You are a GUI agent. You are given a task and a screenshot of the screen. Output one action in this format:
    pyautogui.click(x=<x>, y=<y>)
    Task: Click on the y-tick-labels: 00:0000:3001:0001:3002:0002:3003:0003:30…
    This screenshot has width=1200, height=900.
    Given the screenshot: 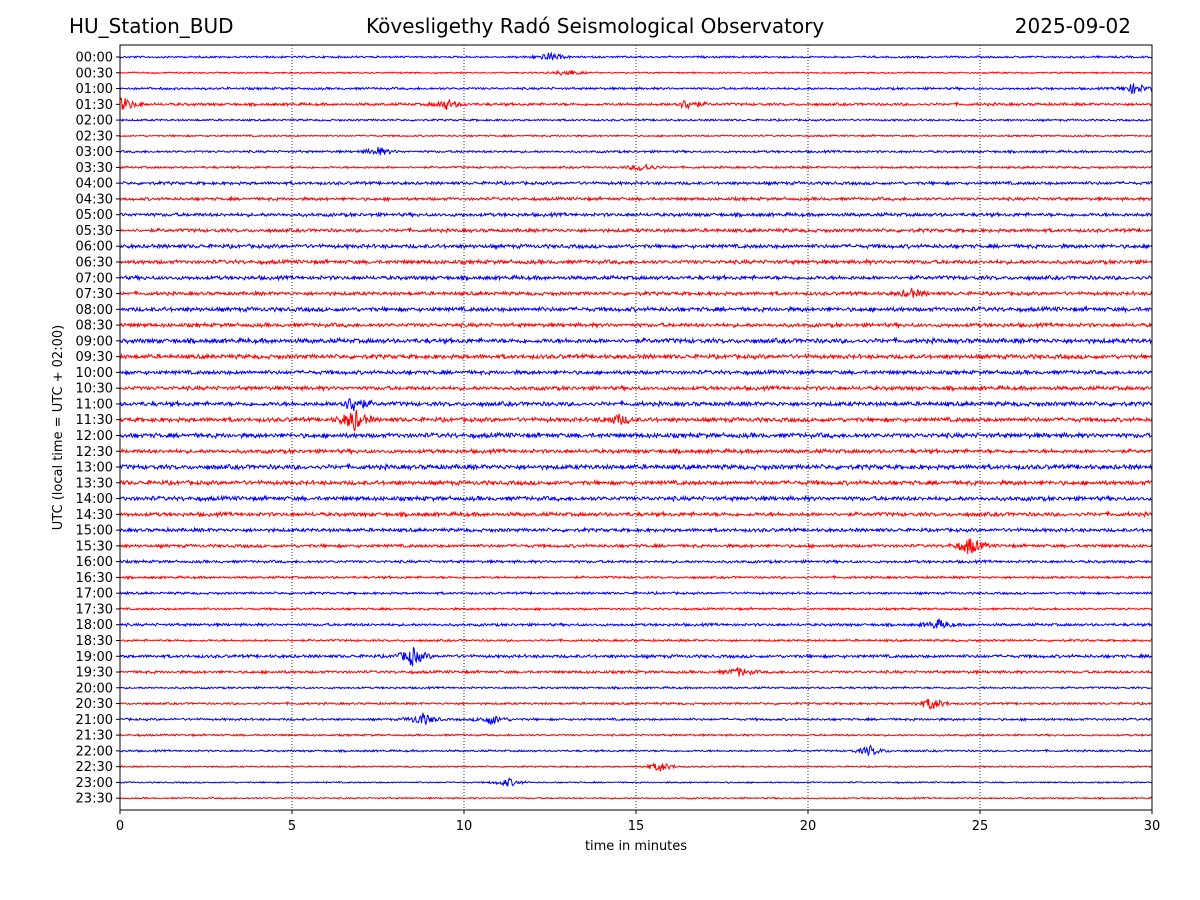 What is the action you would take?
    pyautogui.click(x=98, y=429)
    